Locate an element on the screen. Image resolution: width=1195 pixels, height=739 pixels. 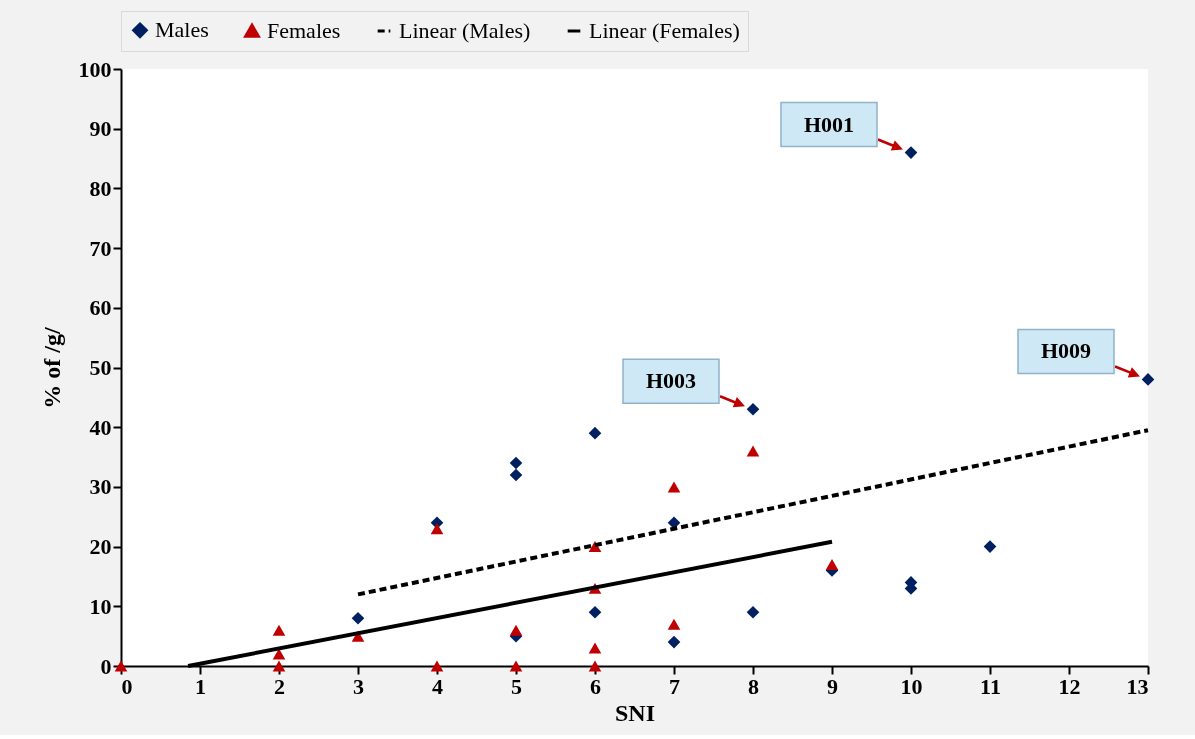
y-tick-label: 10 is located at coordinates (100, 606).